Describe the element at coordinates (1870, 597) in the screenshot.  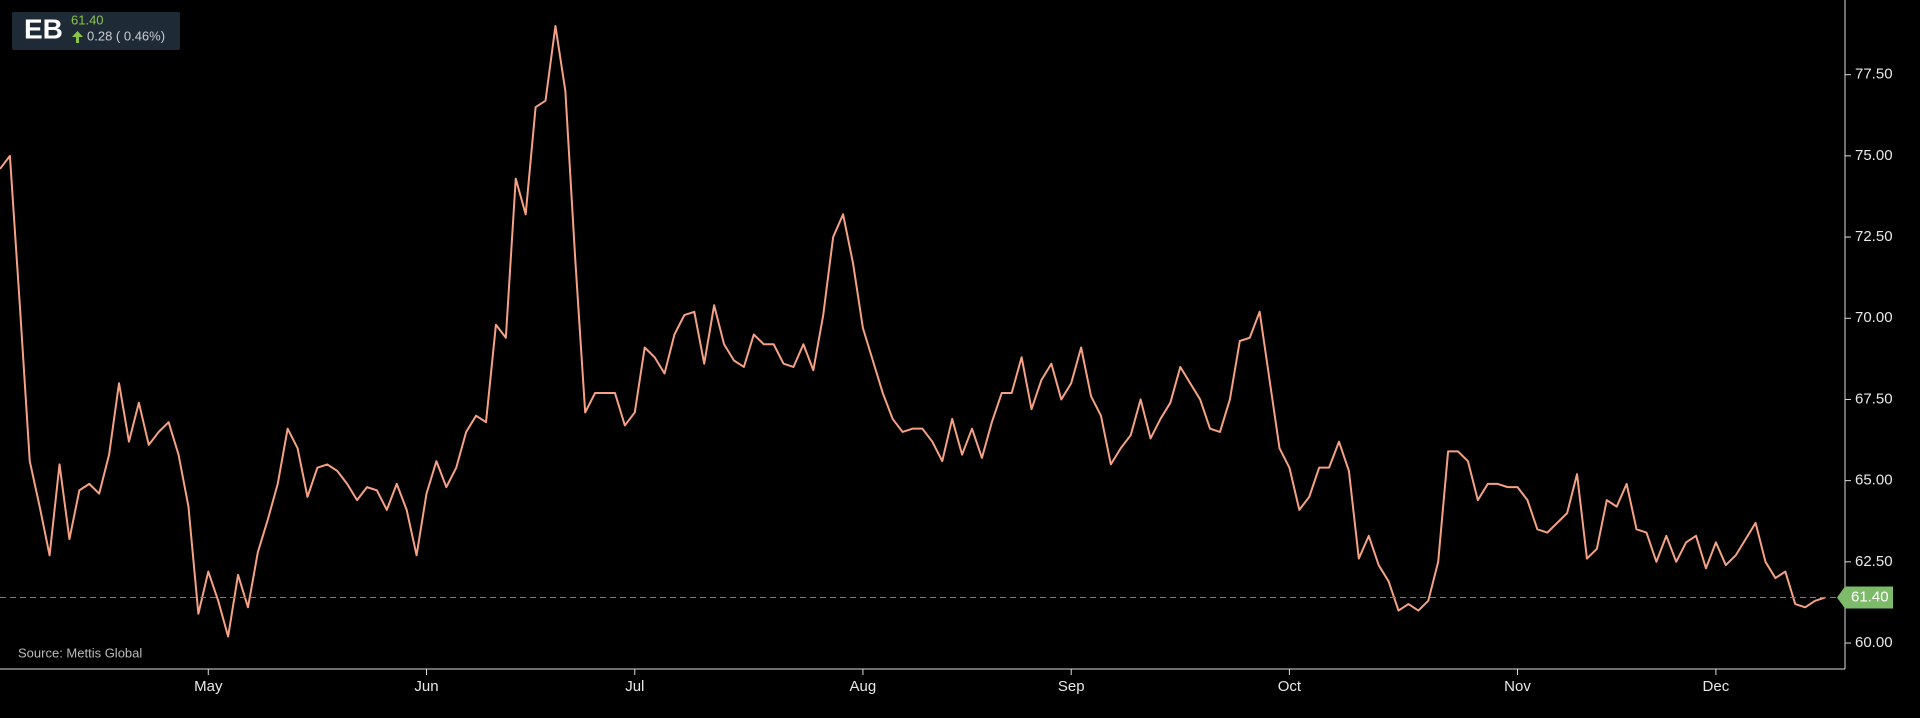
I see `last-price-tag-label: 61.40` at that location.